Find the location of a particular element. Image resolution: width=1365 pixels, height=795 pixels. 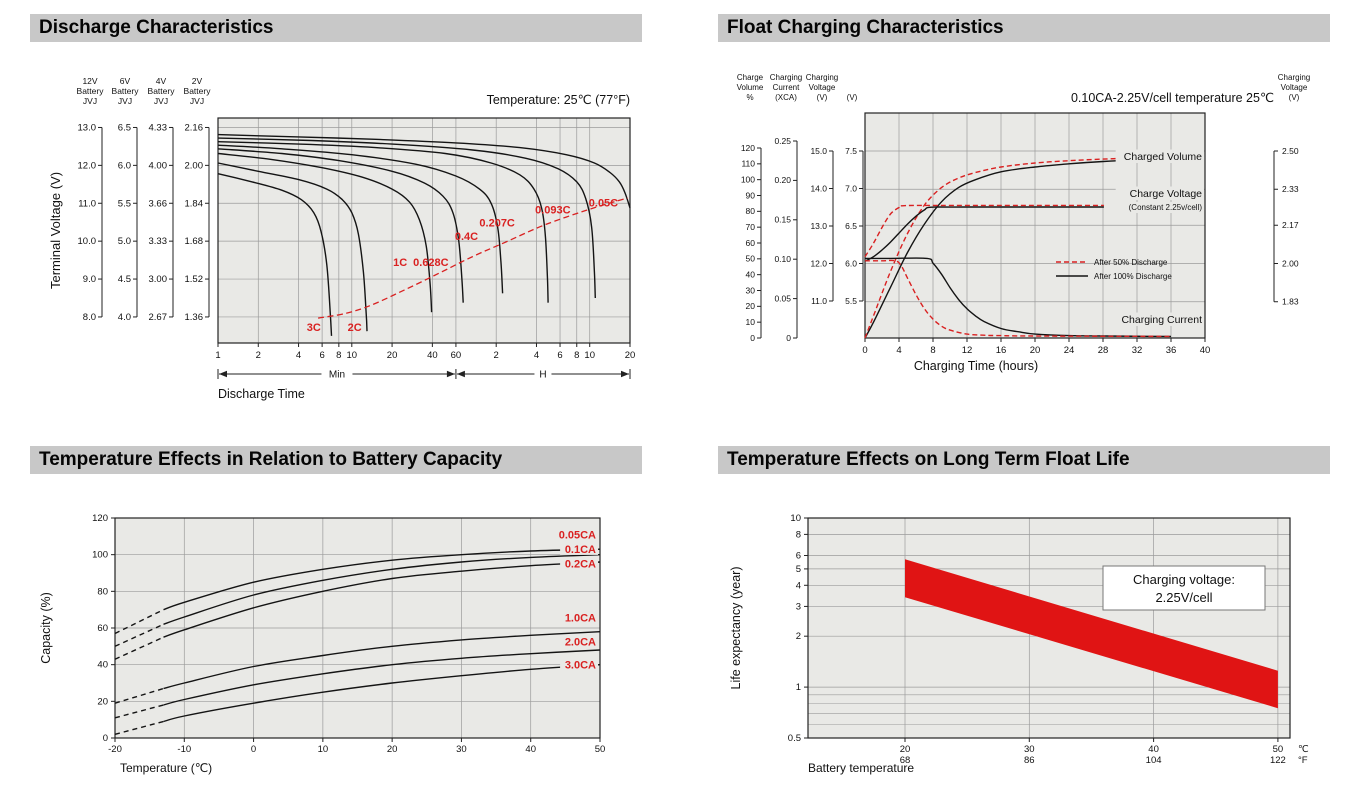

y-tick-label: 80 is located at coordinates (751, 211).